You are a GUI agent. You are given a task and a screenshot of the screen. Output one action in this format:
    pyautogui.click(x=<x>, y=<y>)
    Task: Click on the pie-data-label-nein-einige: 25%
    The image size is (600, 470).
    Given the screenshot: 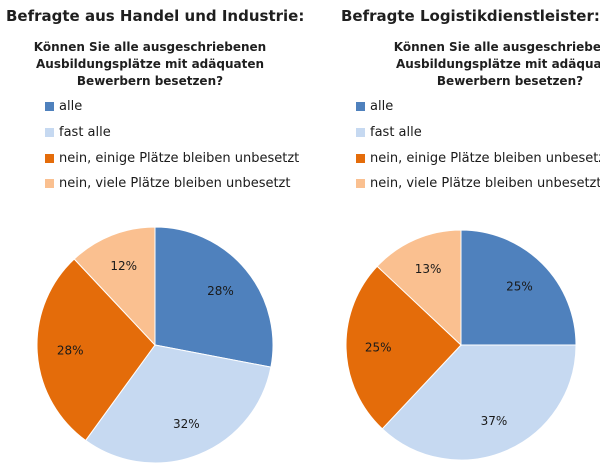 What is the action you would take?
    pyautogui.click(x=378, y=348)
    